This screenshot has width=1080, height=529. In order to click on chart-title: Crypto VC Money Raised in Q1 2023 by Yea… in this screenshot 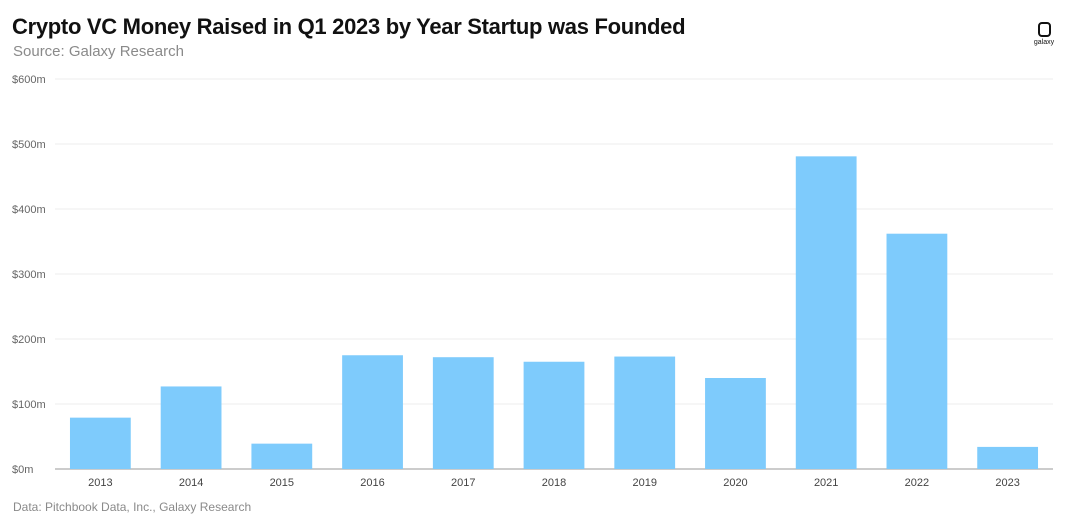, I will do `click(349, 26)`.